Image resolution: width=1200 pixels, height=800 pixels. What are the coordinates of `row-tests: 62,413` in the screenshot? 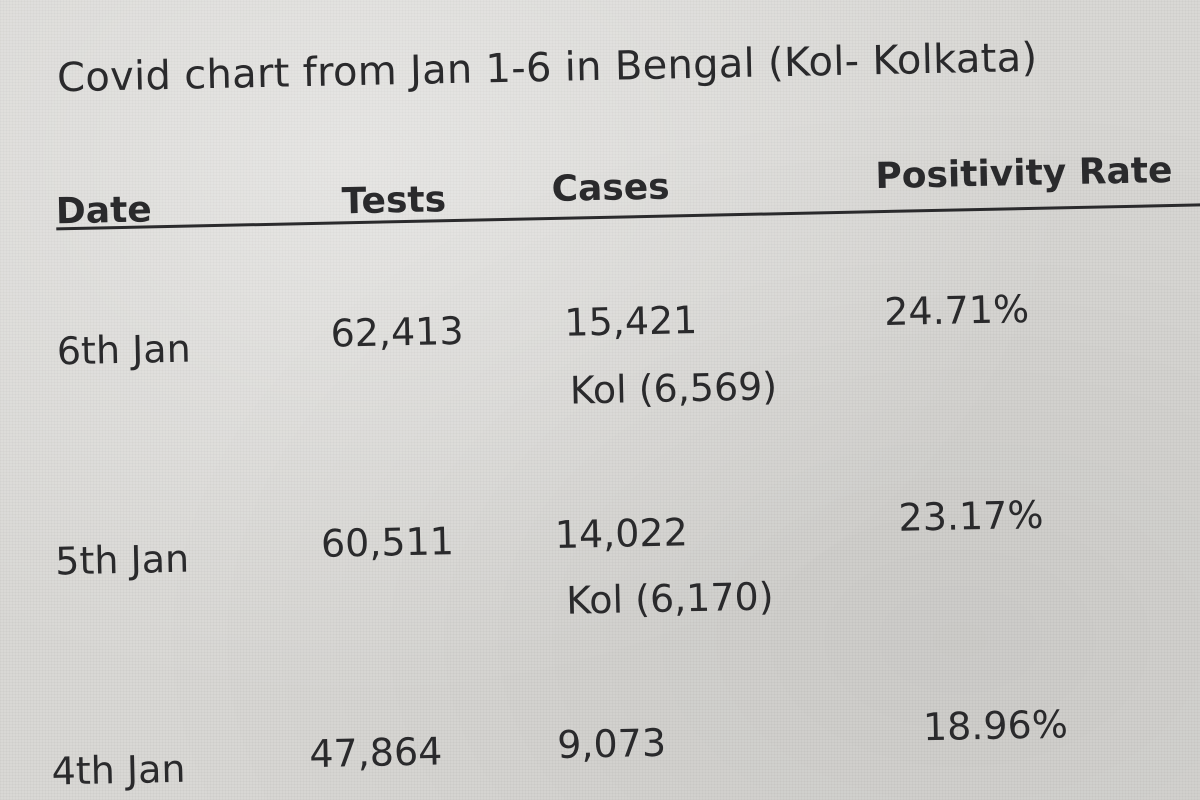 It's located at (397, 332).